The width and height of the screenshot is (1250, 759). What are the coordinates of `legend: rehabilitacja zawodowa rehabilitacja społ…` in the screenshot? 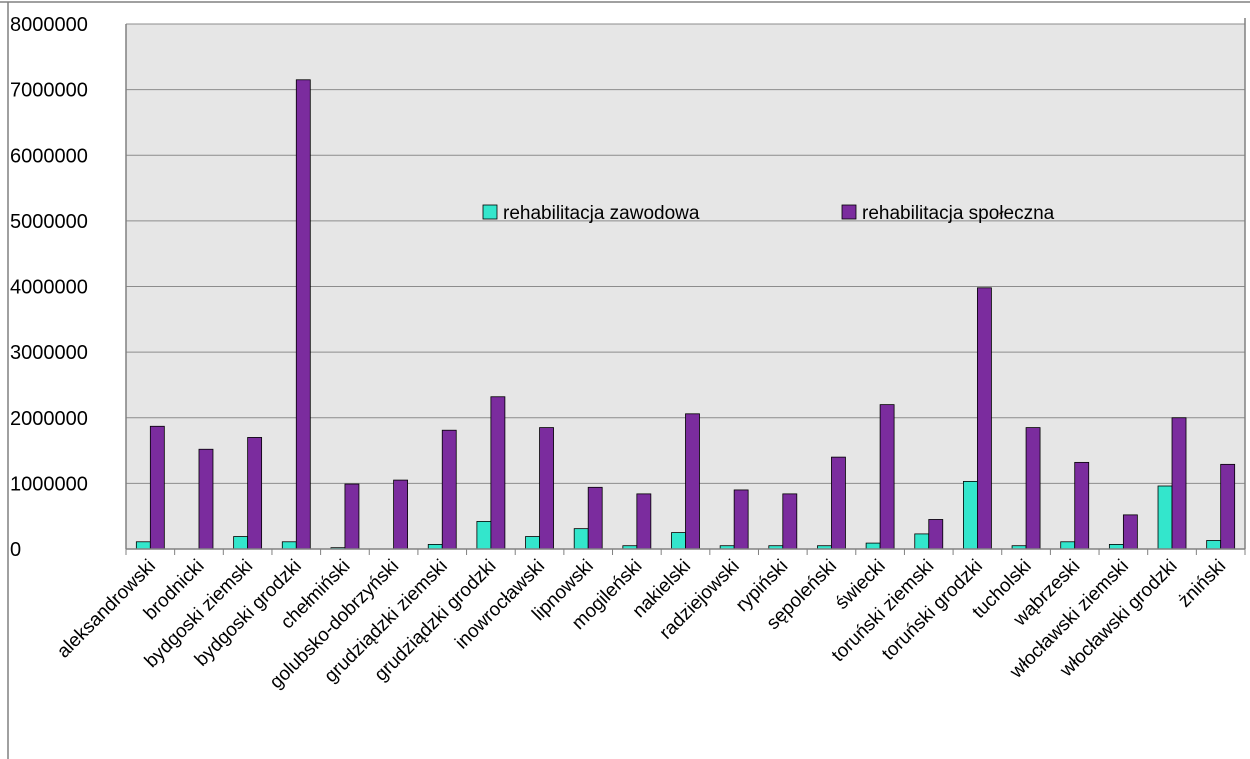 It's located at (768, 213).